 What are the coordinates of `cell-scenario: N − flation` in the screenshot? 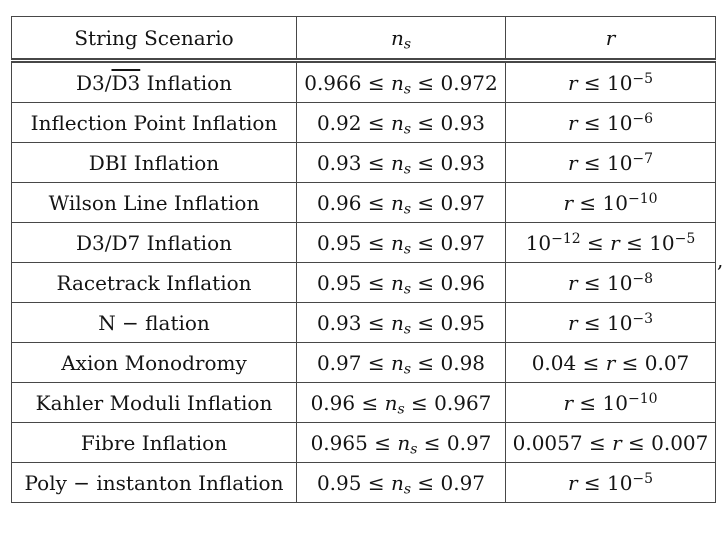 It's located at (154, 322).